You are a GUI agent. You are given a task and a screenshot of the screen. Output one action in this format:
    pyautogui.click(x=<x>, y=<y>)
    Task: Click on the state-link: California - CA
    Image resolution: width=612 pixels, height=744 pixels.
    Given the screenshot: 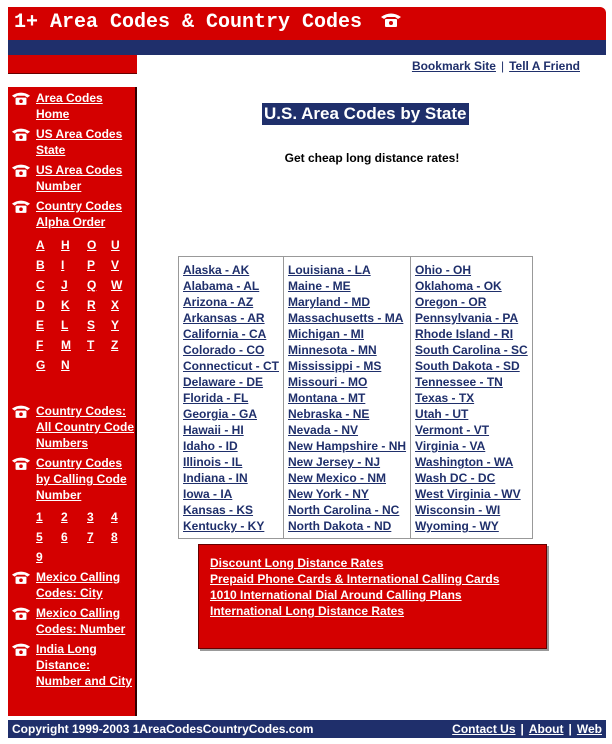 What is the action you would take?
    pyautogui.click(x=225, y=334)
    